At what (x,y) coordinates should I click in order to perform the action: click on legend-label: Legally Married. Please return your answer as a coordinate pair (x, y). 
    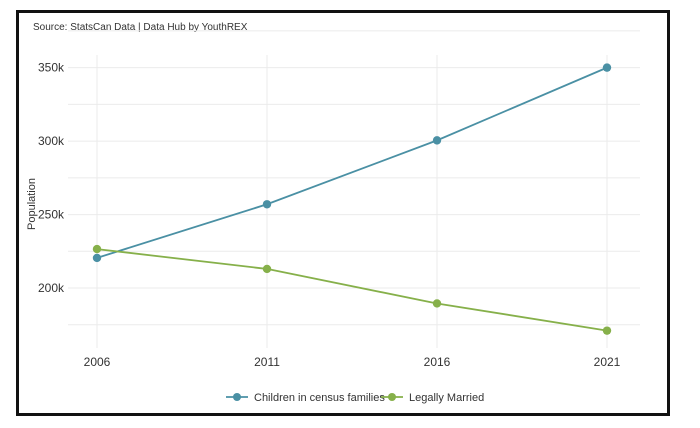
    Looking at the image, I should click on (446, 398).